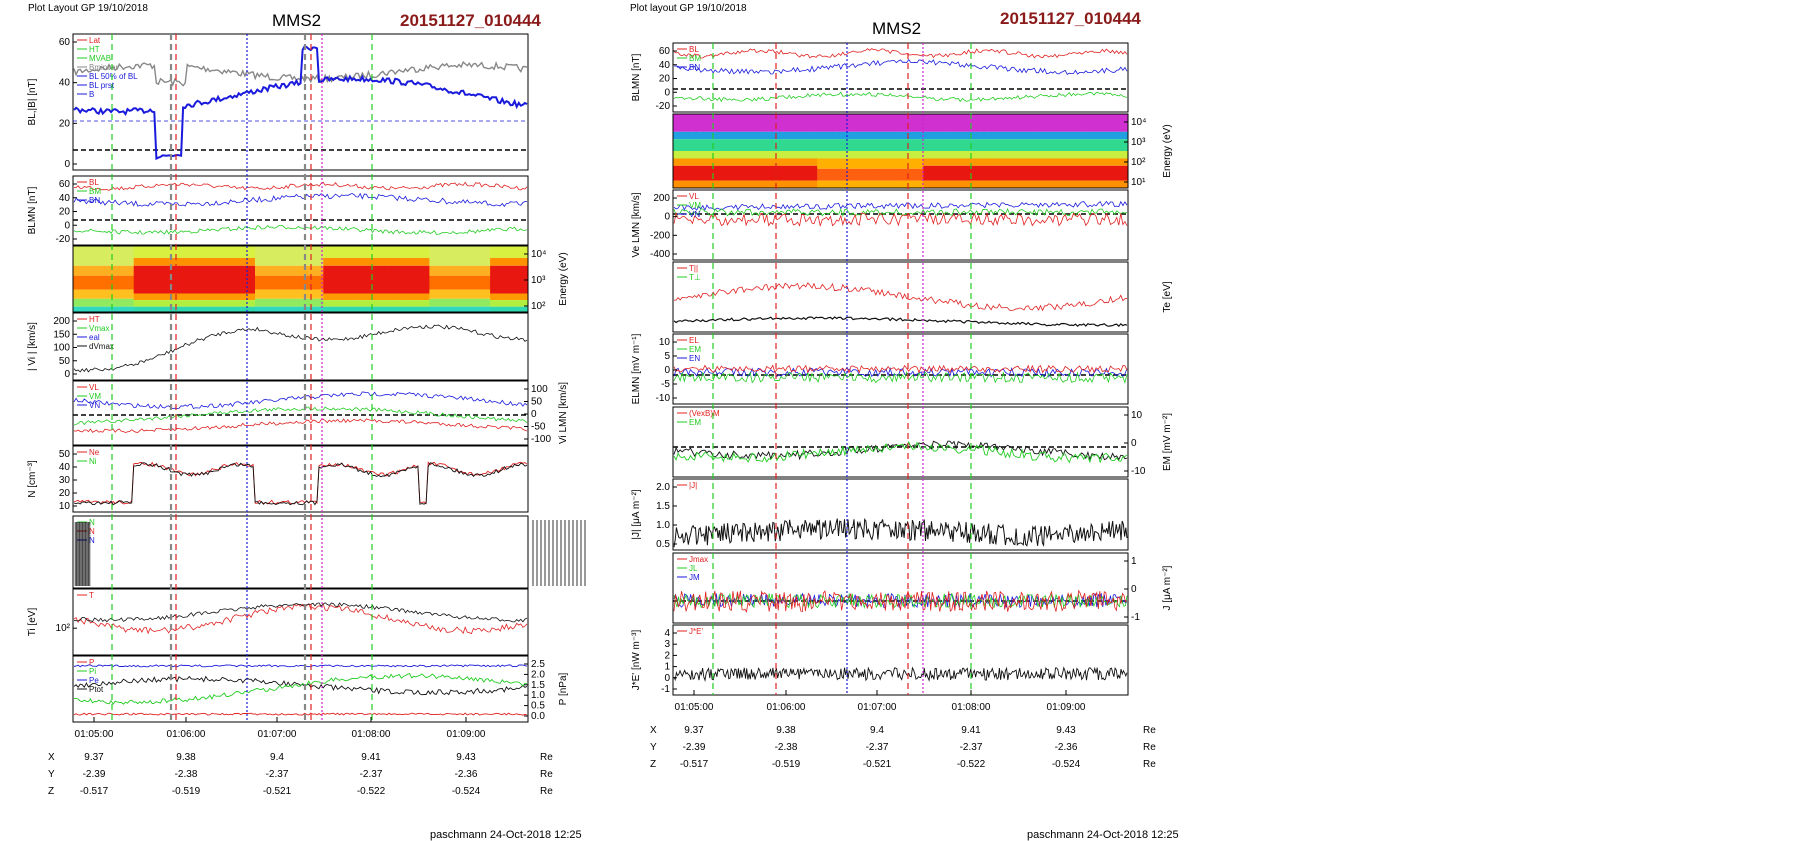 This screenshot has width=1804, height=841. I want to click on left-panel-frame-vilmn, so click(300, 413).